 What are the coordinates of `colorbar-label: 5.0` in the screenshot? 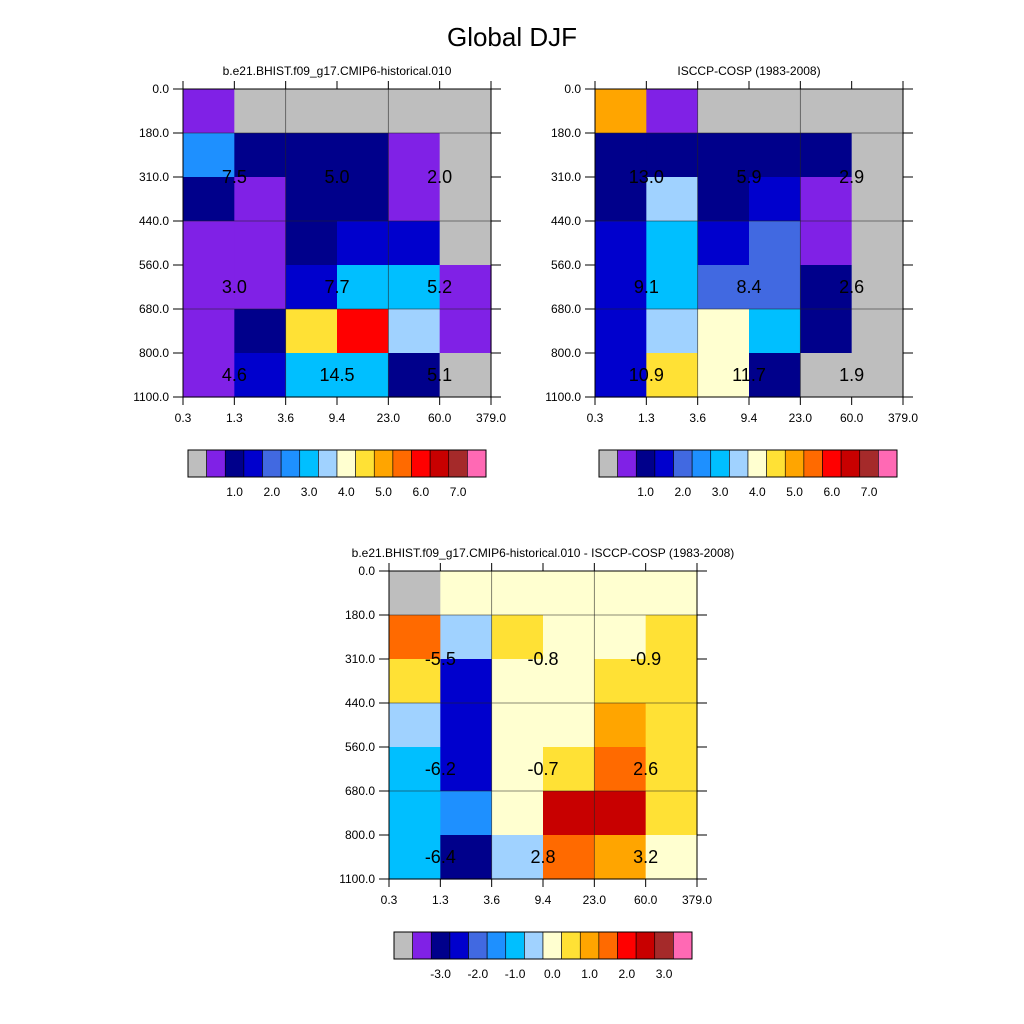 It's located at (383, 492).